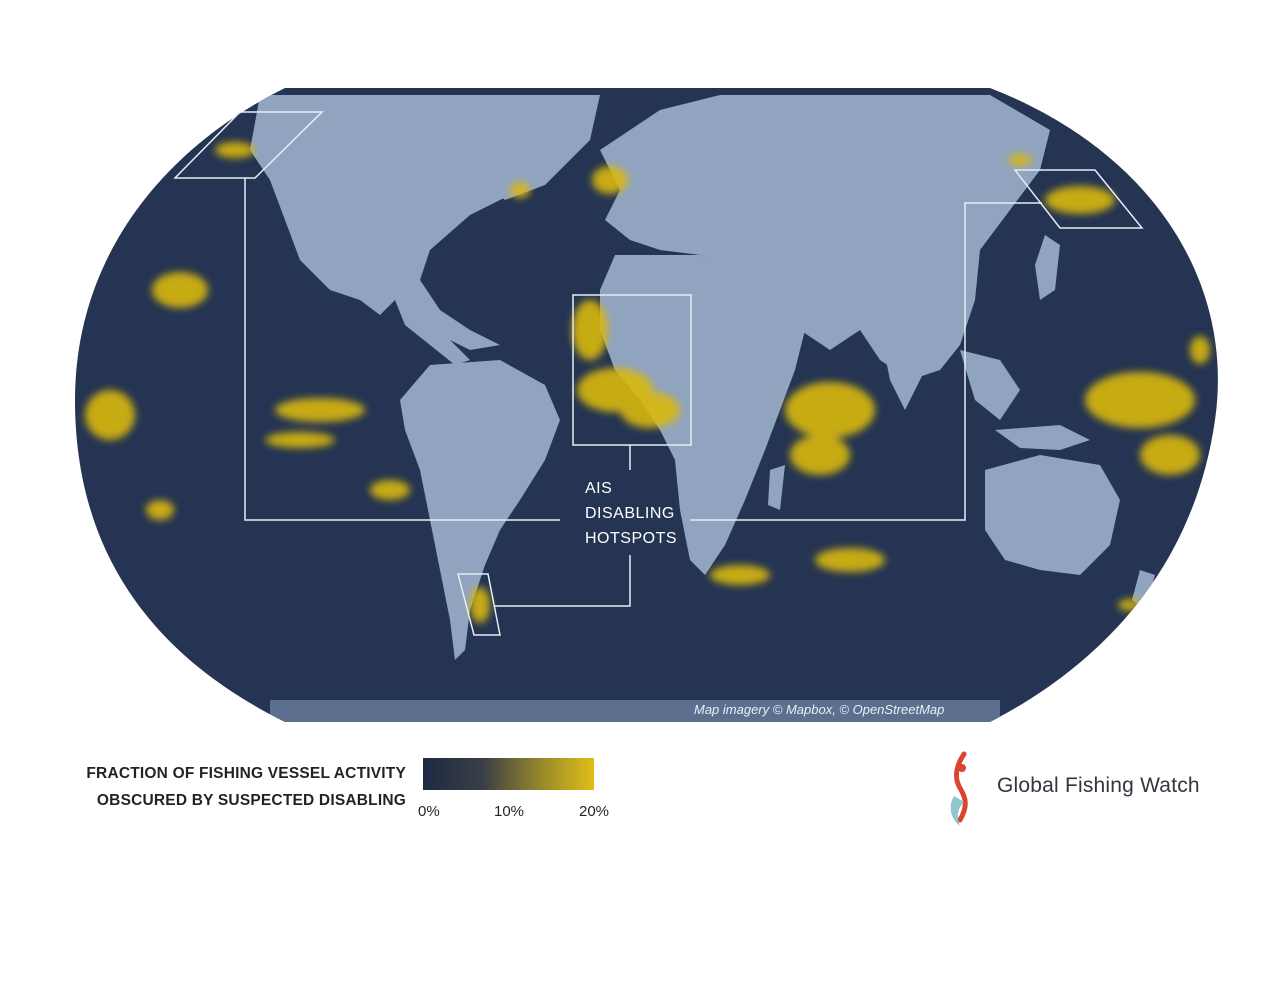 The image size is (1280, 1000). What do you see at coordinates (1143, 590) in the screenshot?
I see `landmass-new-zealand` at bounding box center [1143, 590].